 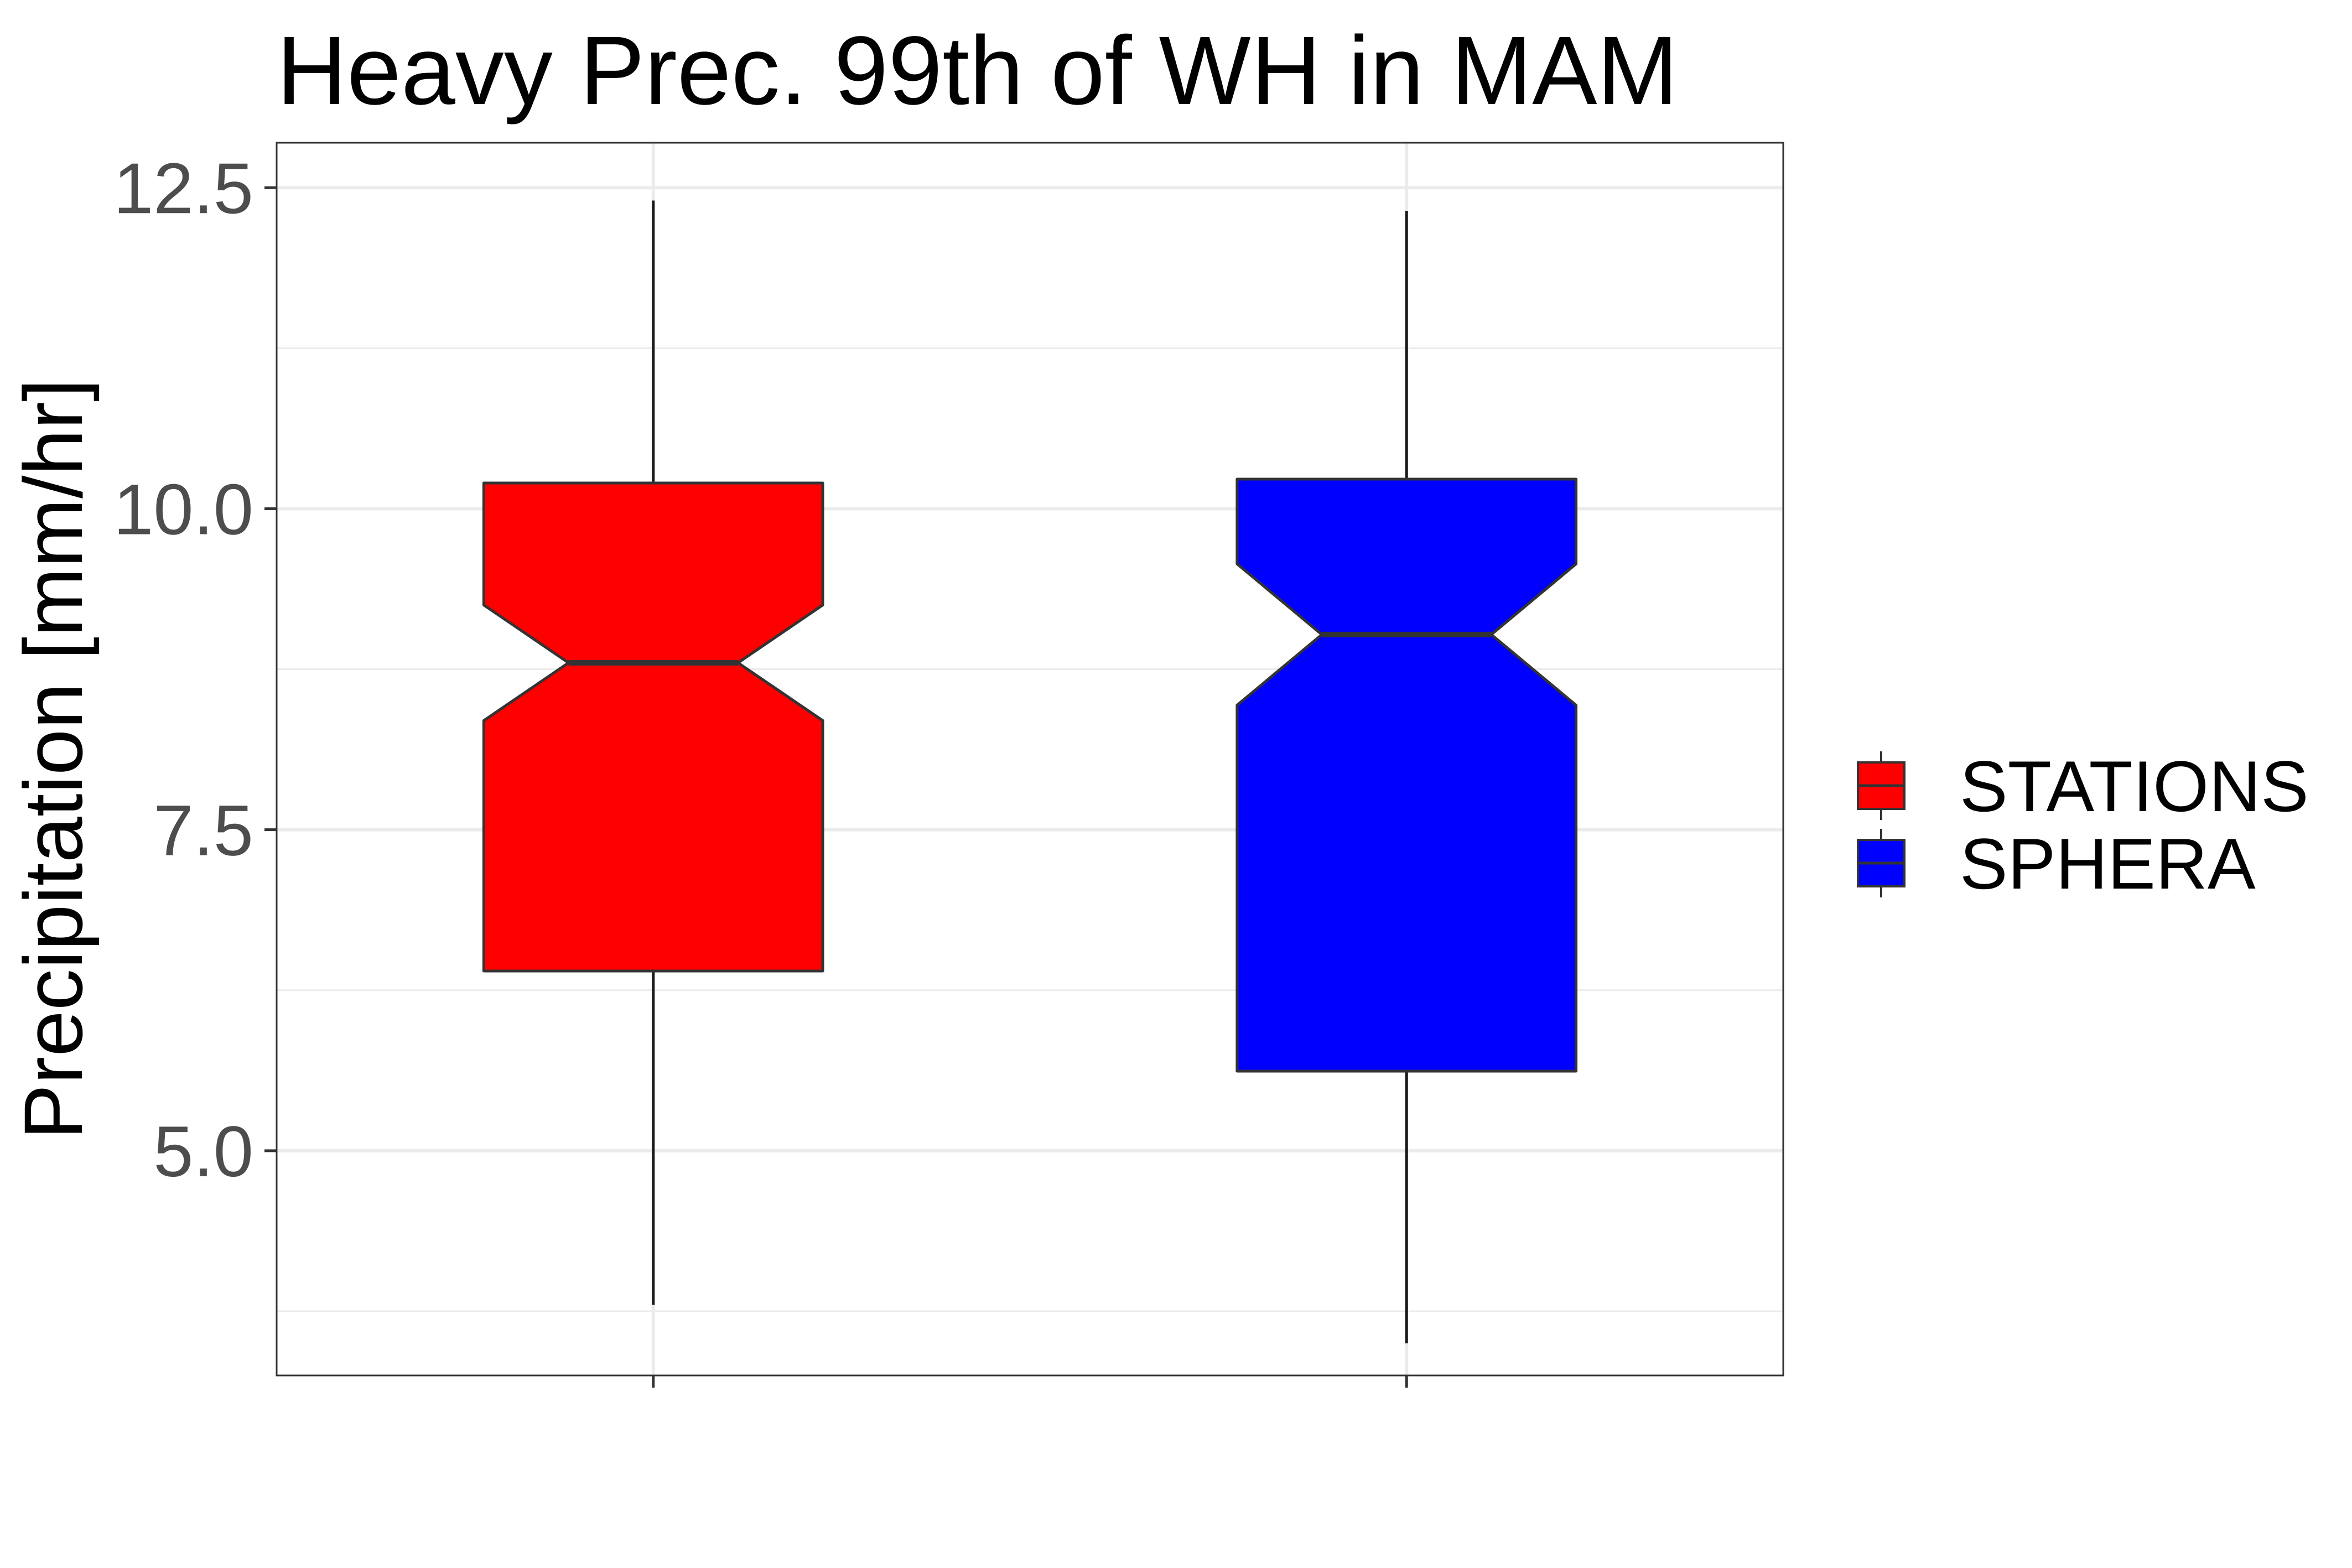 What do you see at coordinates (978, 71) in the screenshot?
I see `chart-title: Heavy Prec. 99th of WH in MAM` at bounding box center [978, 71].